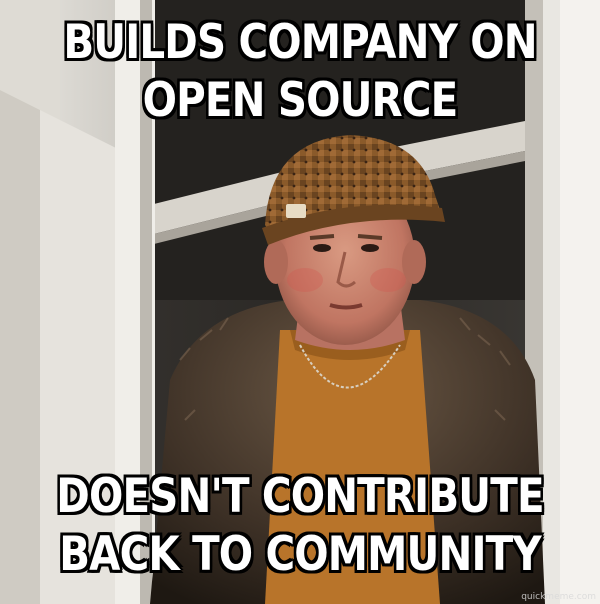 The height and width of the screenshot is (604, 600). I want to click on bottom-caption-line-2: BACK TO COMMUNITY, so click(300, 554).